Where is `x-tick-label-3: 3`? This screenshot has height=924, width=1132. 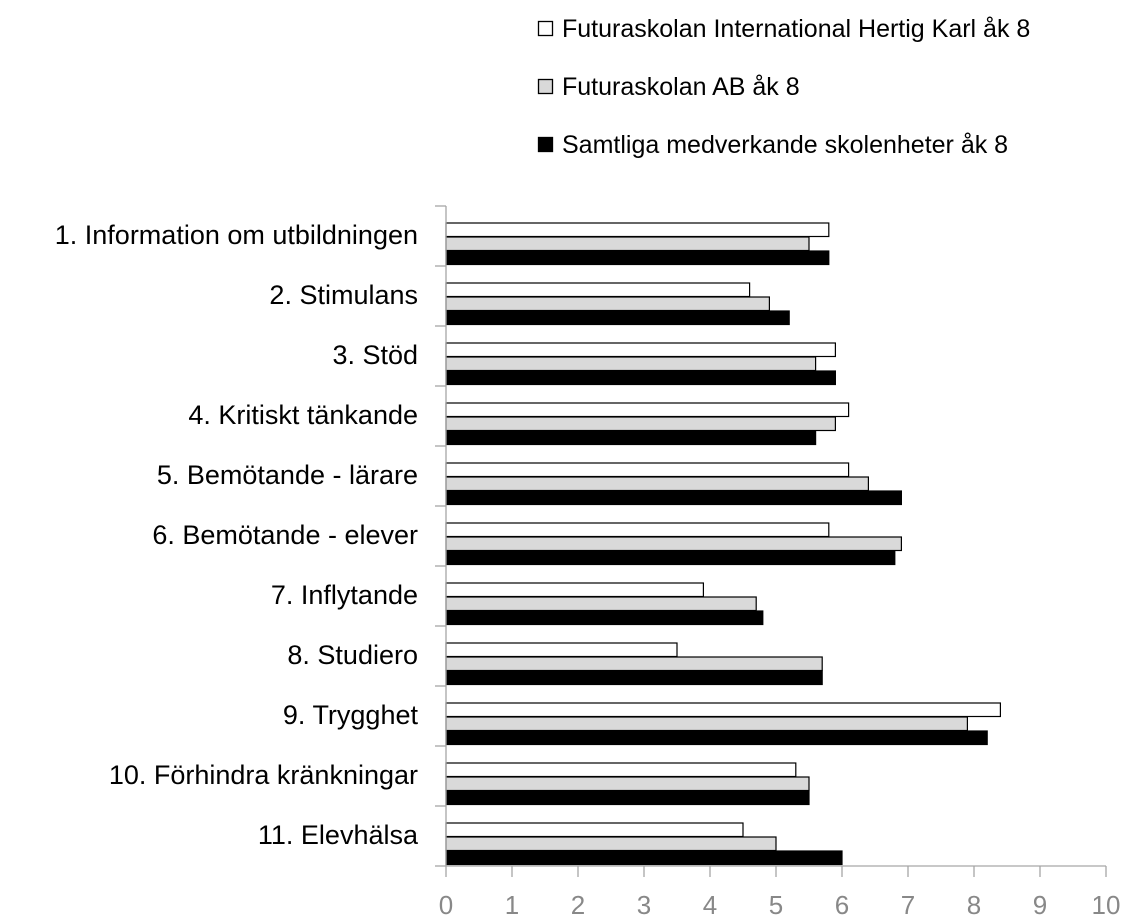 x-tick-label-3: 3 is located at coordinates (644, 905).